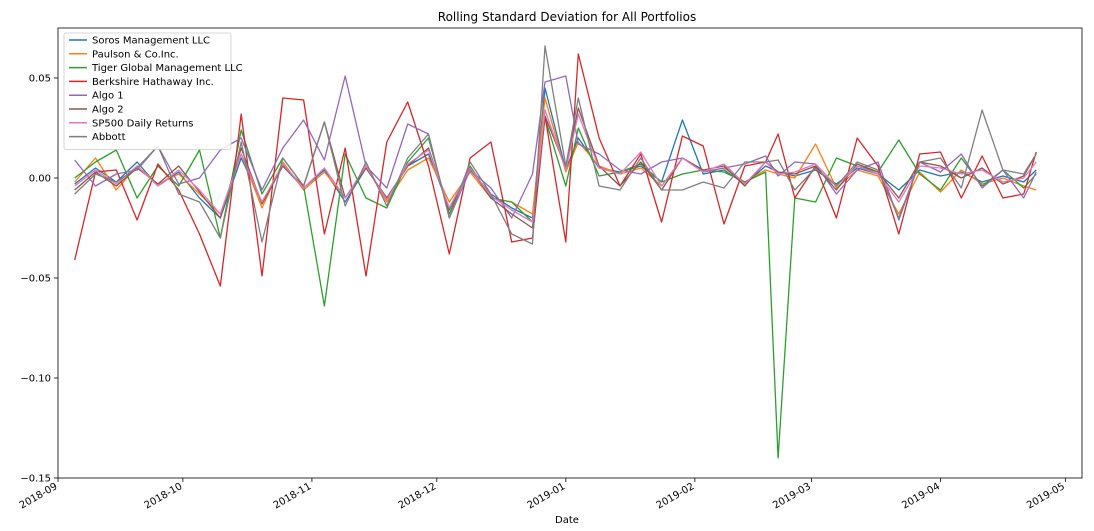  What do you see at coordinates (921, 496) in the screenshot?
I see `x-tick-label: 2019-04` at bounding box center [921, 496].